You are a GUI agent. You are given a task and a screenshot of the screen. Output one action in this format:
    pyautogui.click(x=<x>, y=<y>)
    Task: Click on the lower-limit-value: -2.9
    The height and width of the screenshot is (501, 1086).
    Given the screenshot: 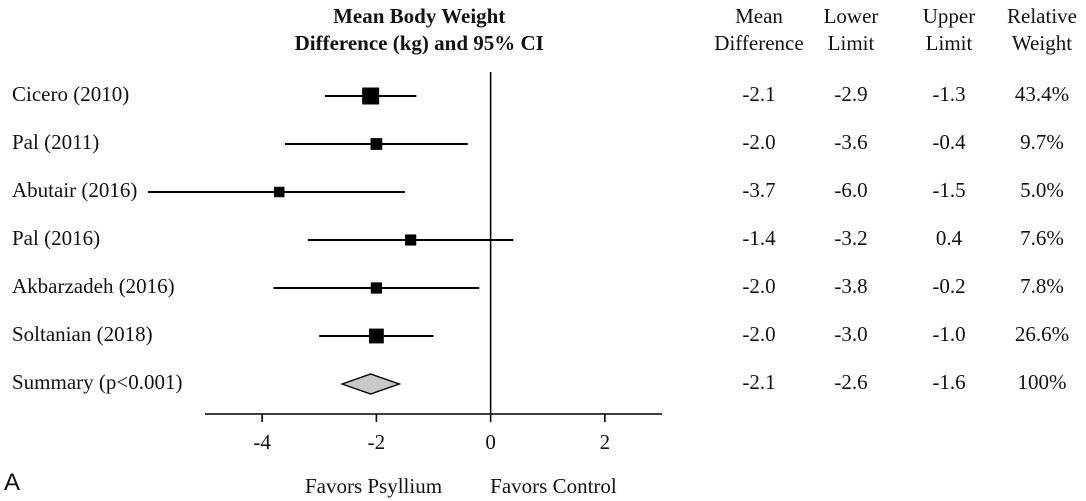 What is the action you would take?
    pyautogui.click(x=850, y=94)
    